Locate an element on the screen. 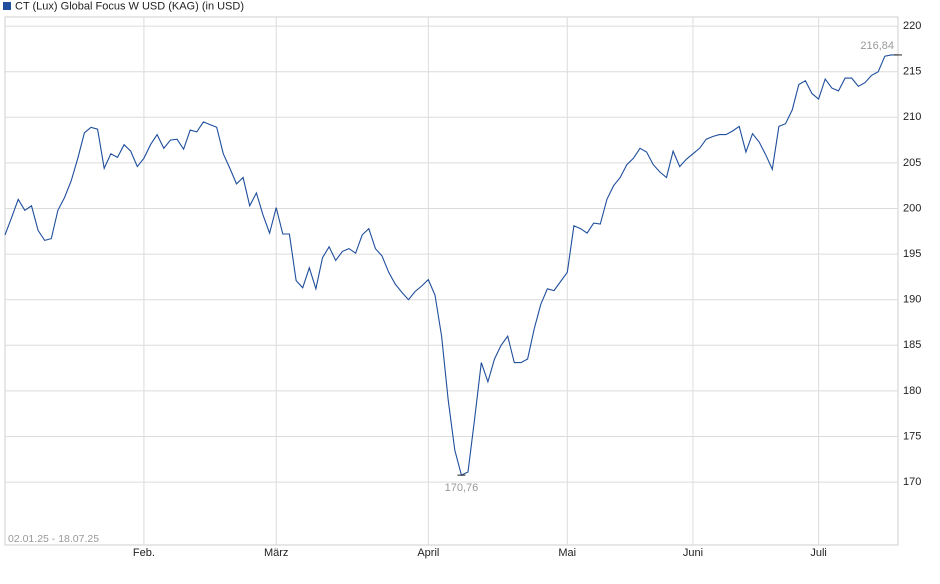 The width and height of the screenshot is (940, 584). y-tick-label: 205 is located at coordinates (912, 163).